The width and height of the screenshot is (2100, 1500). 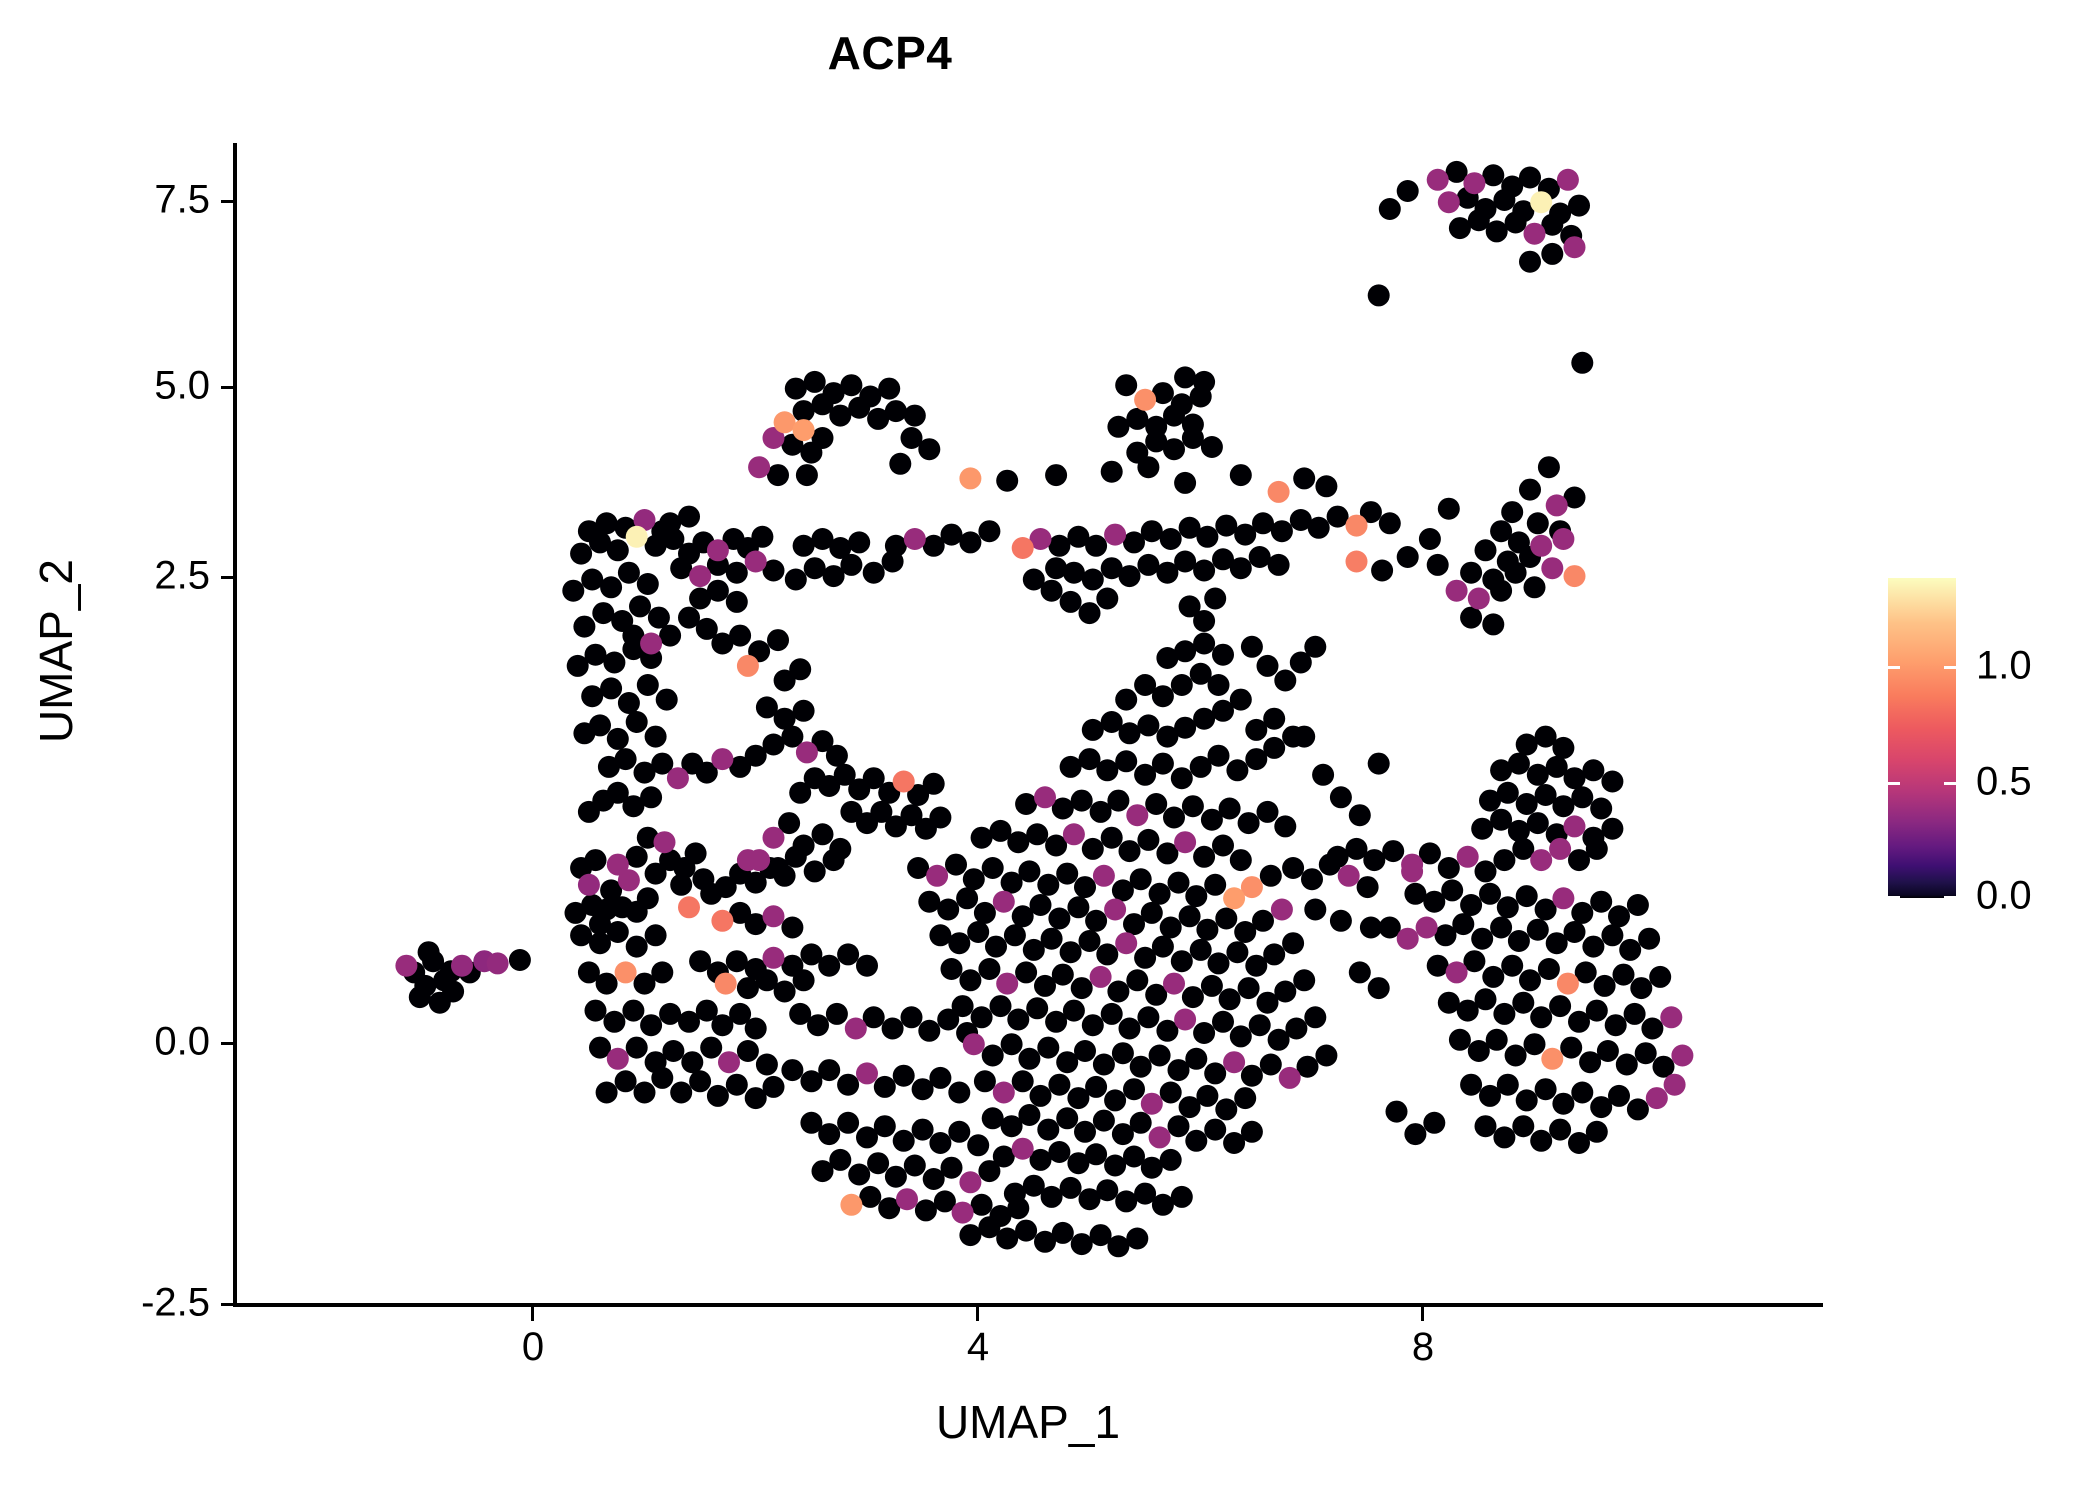 What do you see at coordinates (175, 1302) in the screenshot?
I see `y-tick-label-neg-2-5: -2.5` at bounding box center [175, 1302].